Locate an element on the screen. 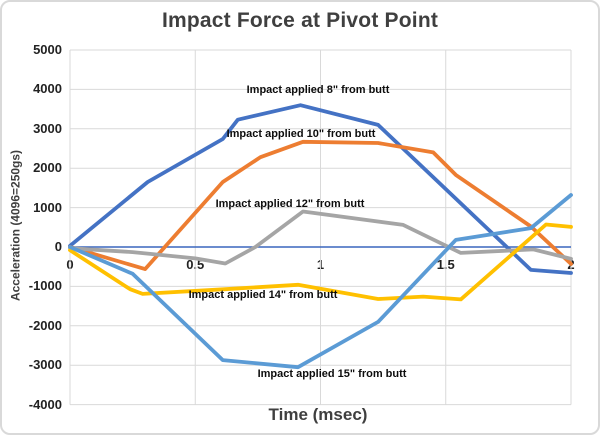 This screenshot has width=600, height=435. y-tick-label: 2000 is located at coordinates (47, 168).